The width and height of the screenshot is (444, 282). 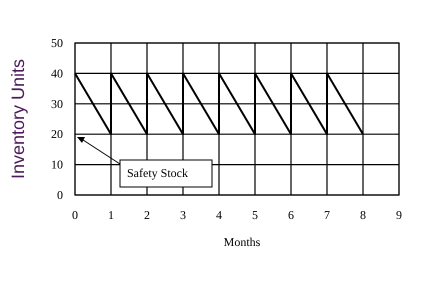 I want to click on y-axis-title: Inventory Units, so click(x=18, y=119).